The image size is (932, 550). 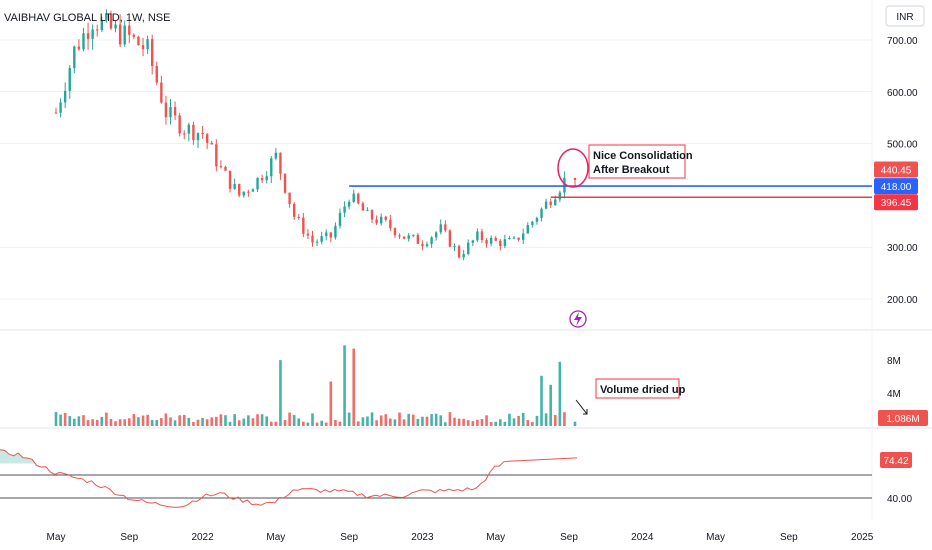 What do you see at coordinates (202, 537) in the screenshot?
I see `time-tick-label: 2022` at bounding box center [202, 537].